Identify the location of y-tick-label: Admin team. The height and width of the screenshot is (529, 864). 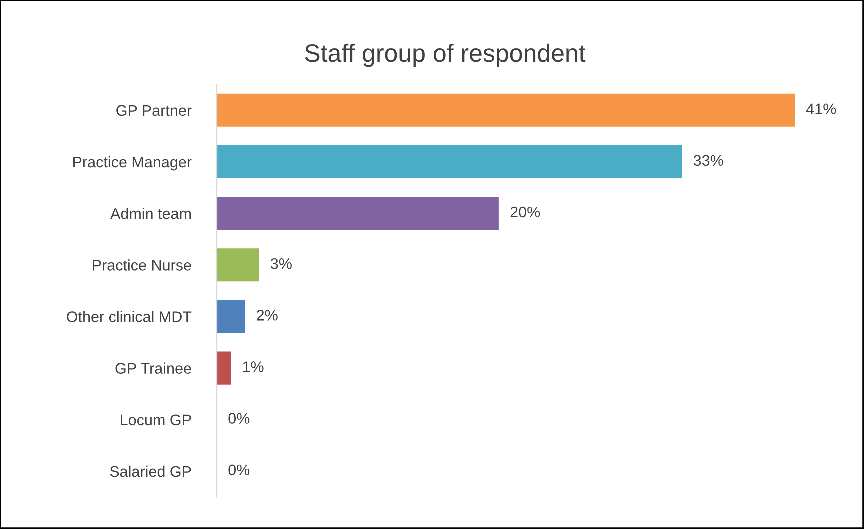
(150, 214).